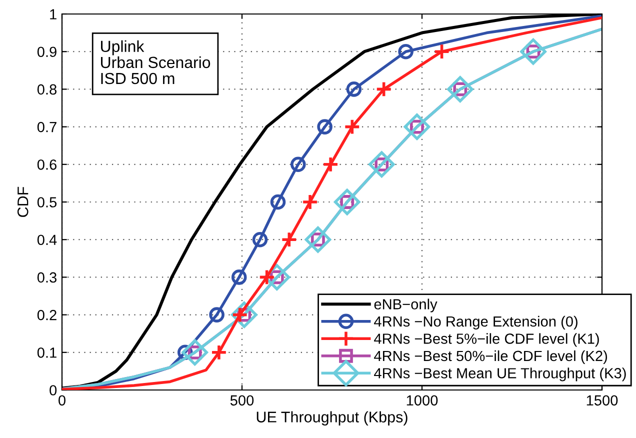 The height and width of the screenshot is (438, 636). Describe the element at coordinates (47, 240) in the screenshot. I see `y-tick-label: 0.4` at that location.